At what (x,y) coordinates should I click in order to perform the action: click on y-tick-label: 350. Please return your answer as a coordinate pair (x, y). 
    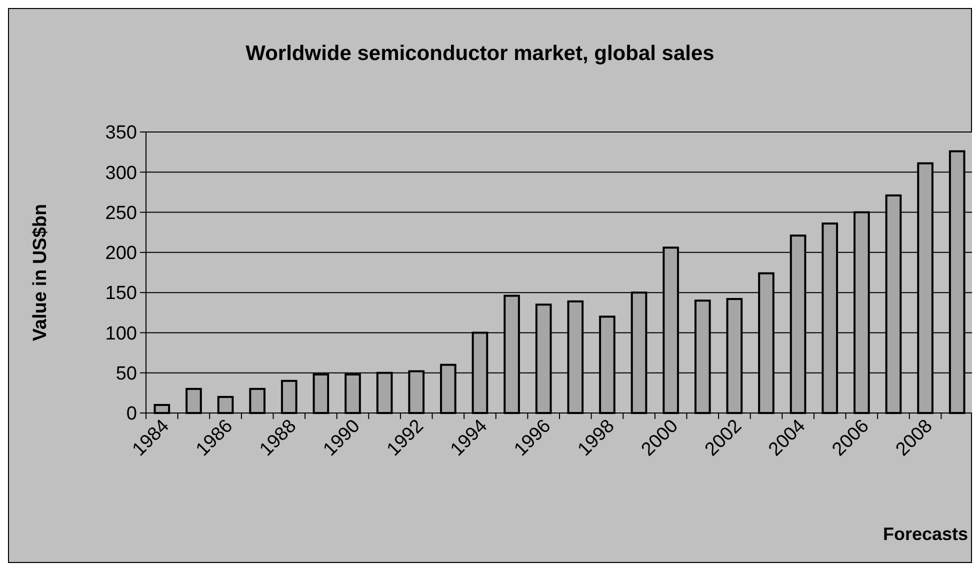
    Looking at the image, I should click on (121, 133).